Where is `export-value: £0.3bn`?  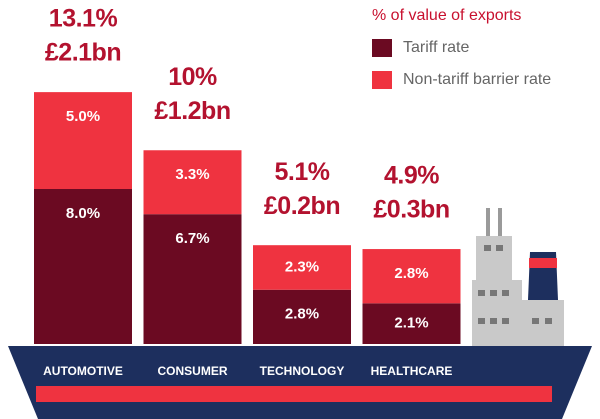
export-value: £0.3bn is located at coordinates (411, 210).